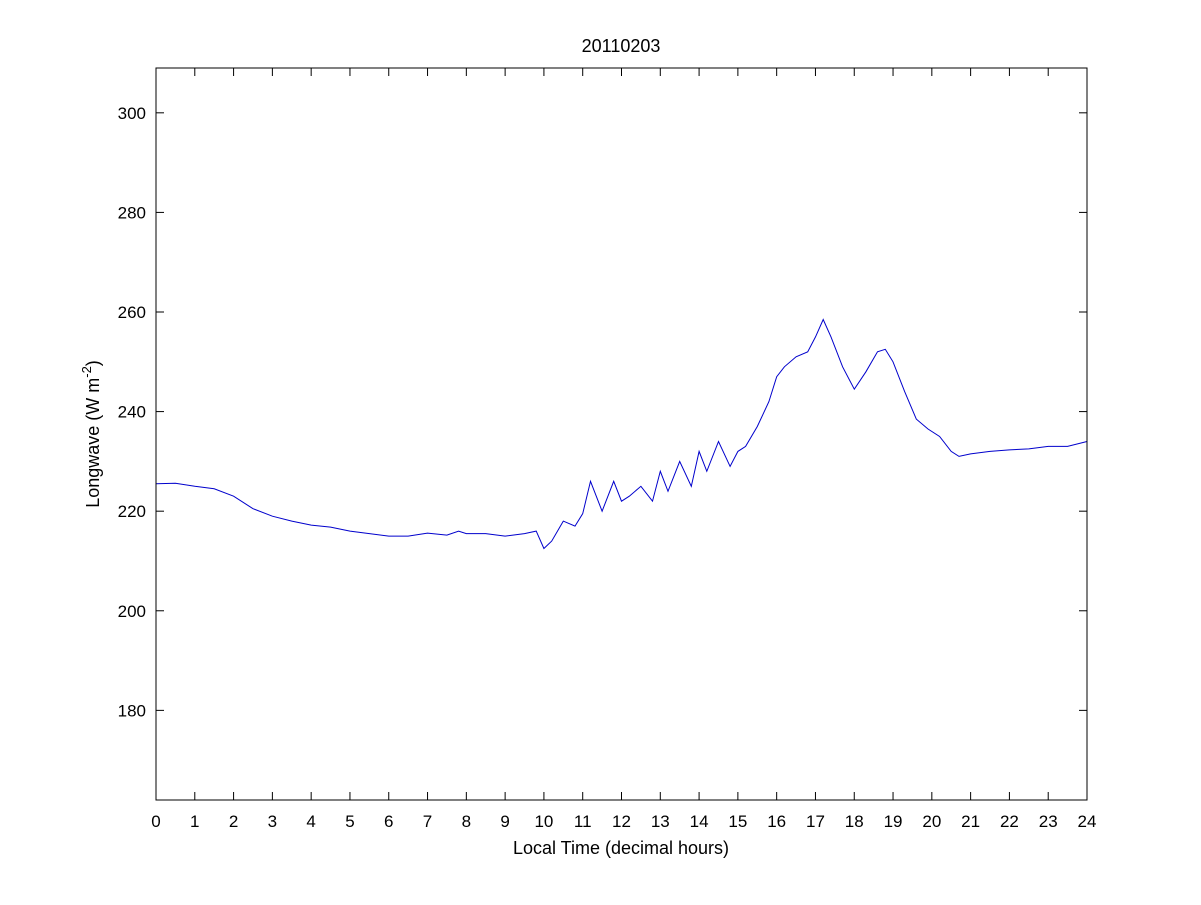 This screenshot has height=905, width=1201. Describe the element at coordinates (388, 821) in the screenshot. I see `x-tick-label: 6` at that location.